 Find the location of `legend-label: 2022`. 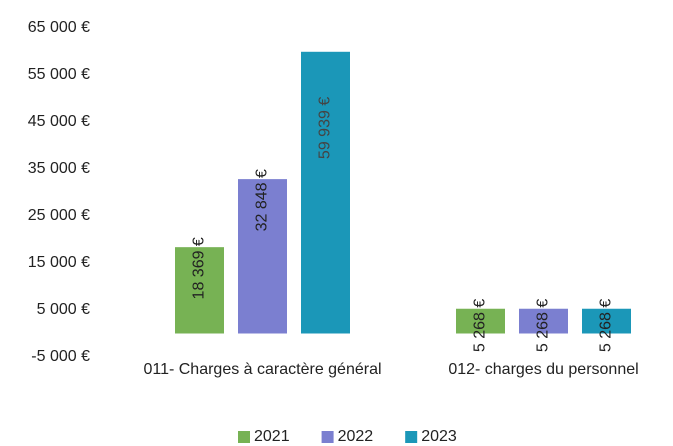

legend-label: 2022 is located at coordinates (356, 436).